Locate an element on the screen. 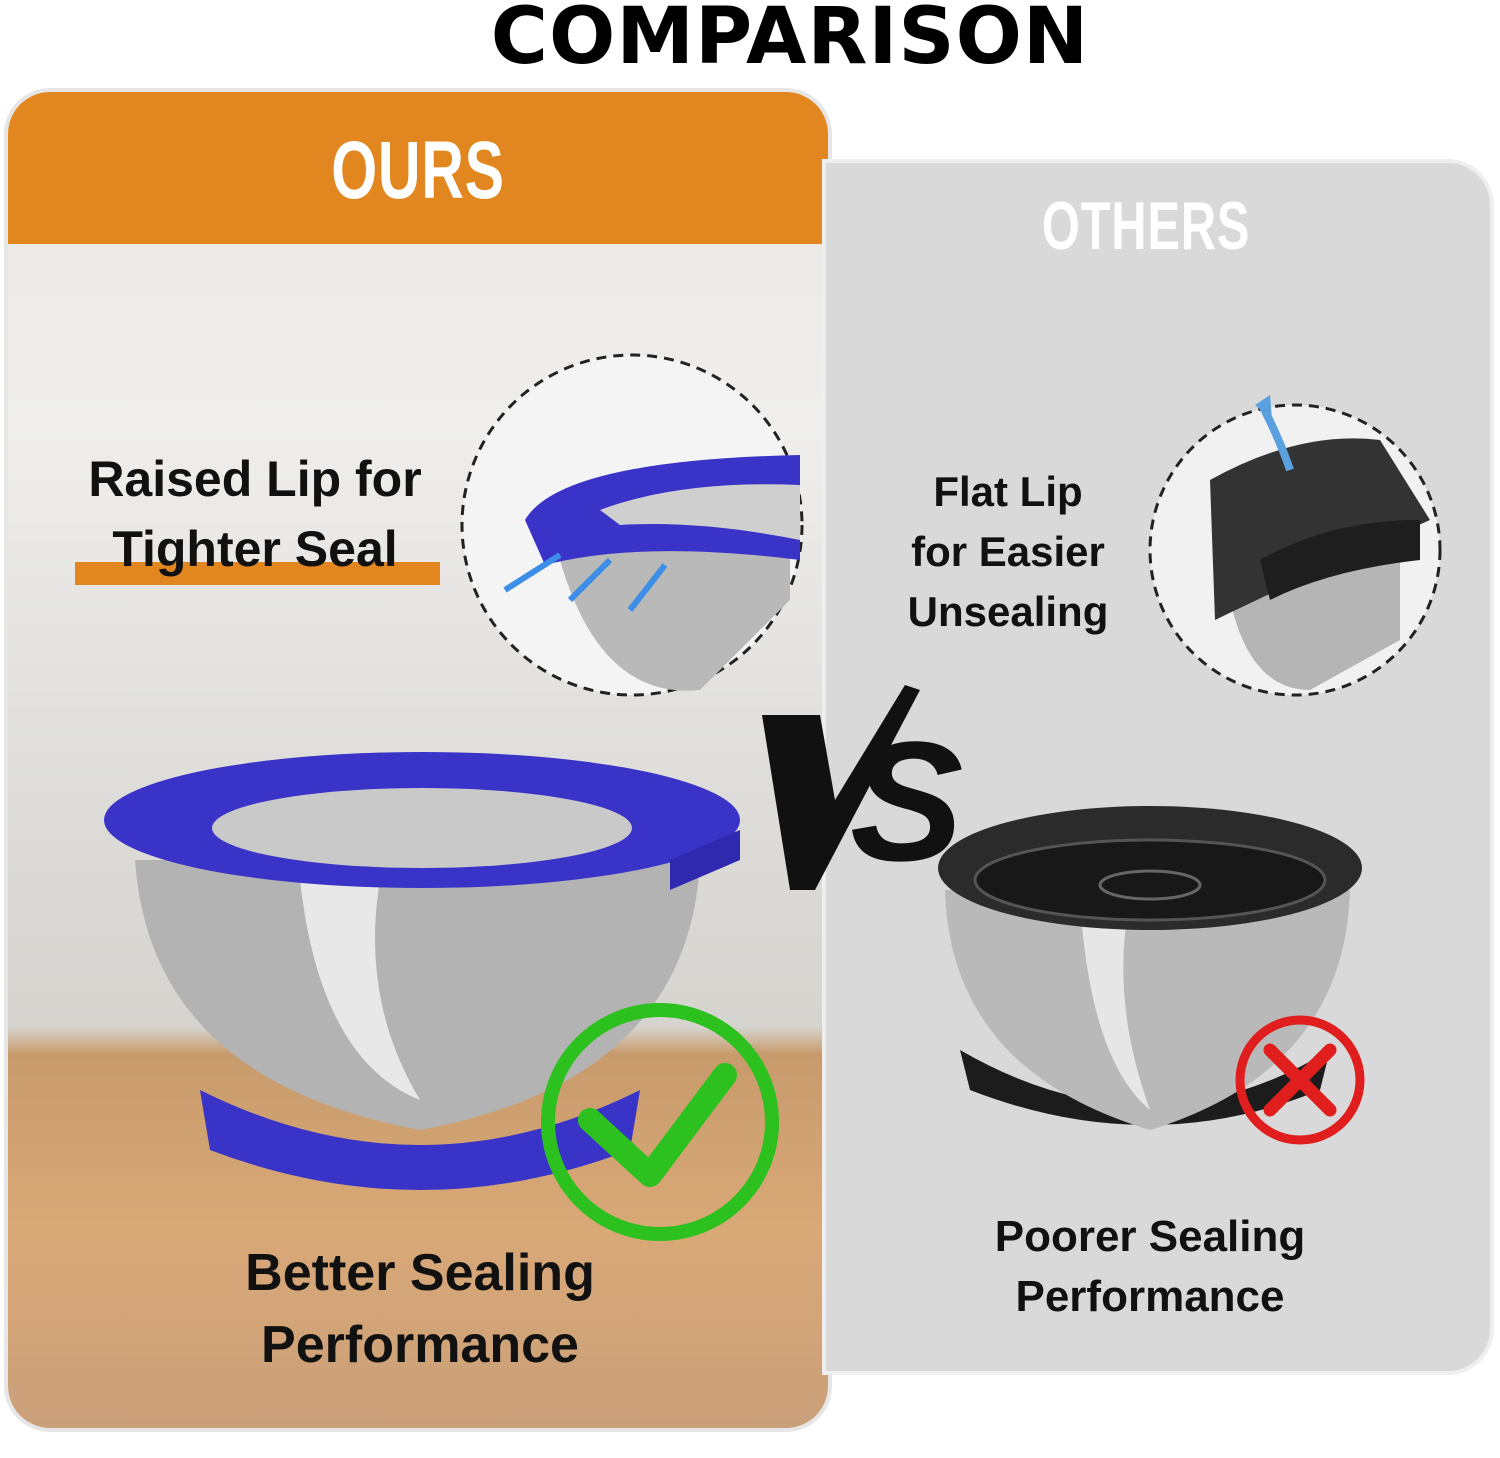 The width and height of the screenshot is (1500, 1458). ours-result-line2: Performance is located at coordinates (420, 1345).